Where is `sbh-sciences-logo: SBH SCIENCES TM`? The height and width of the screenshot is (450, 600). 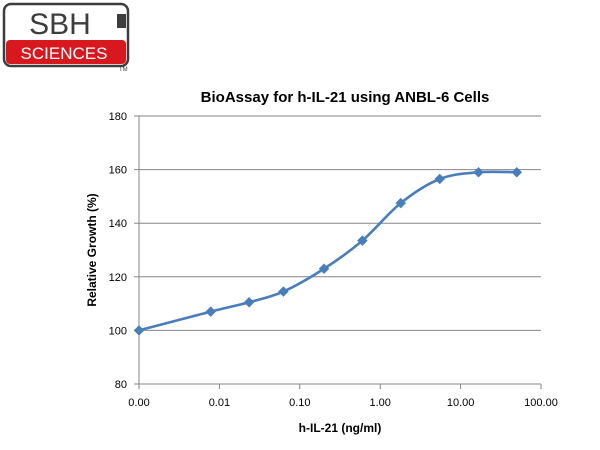 sbh-sciences-logo: SBH SCIENCES TM is located at coordinates (66, 37).